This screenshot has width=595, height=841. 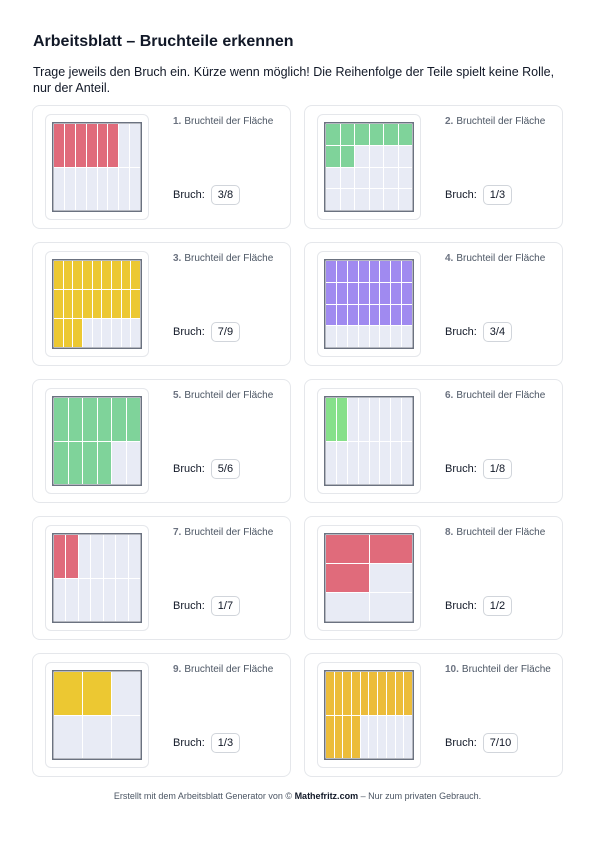 What do you see at coordinates (161, 441) in the screenshot?
I see `task-card: 5. Bruchteil der Fläche Bruch: 5/6` at bounding box center [161, 441].